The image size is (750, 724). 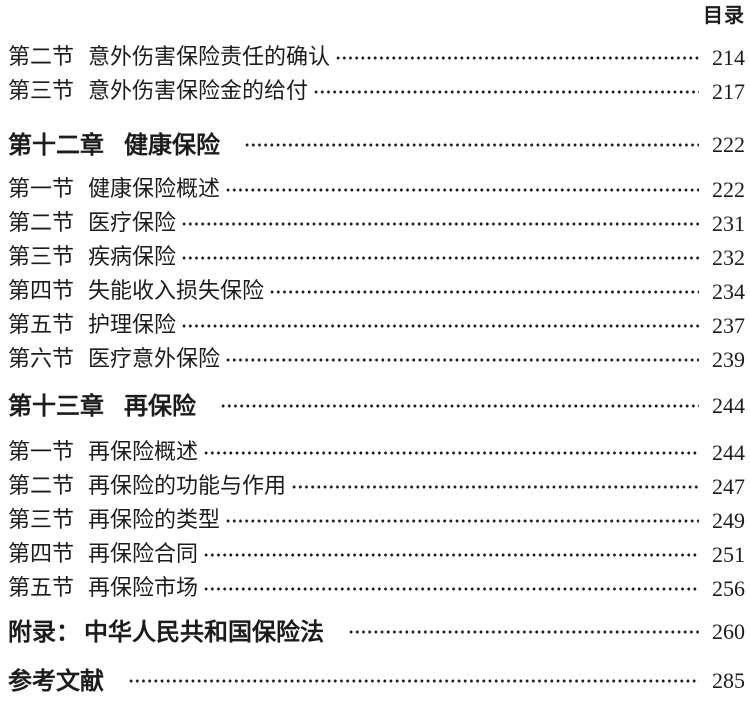 What do you see at coordinates (728, 554) in the screenshot?
I see `entry-page-number: 251` at bounding box center [728, 554].